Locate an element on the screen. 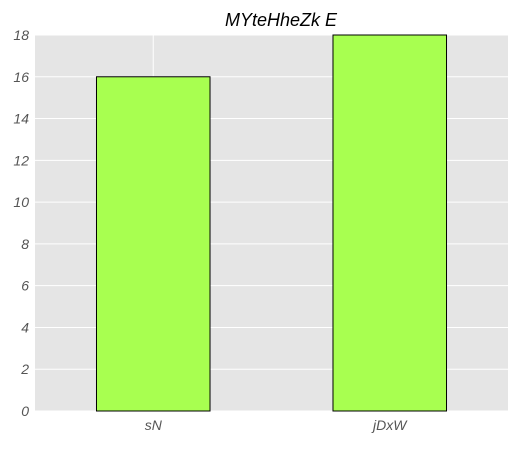 This screenshot has width=518, height=449. y-tick-label: 10 is located at coordinates (21, 202).